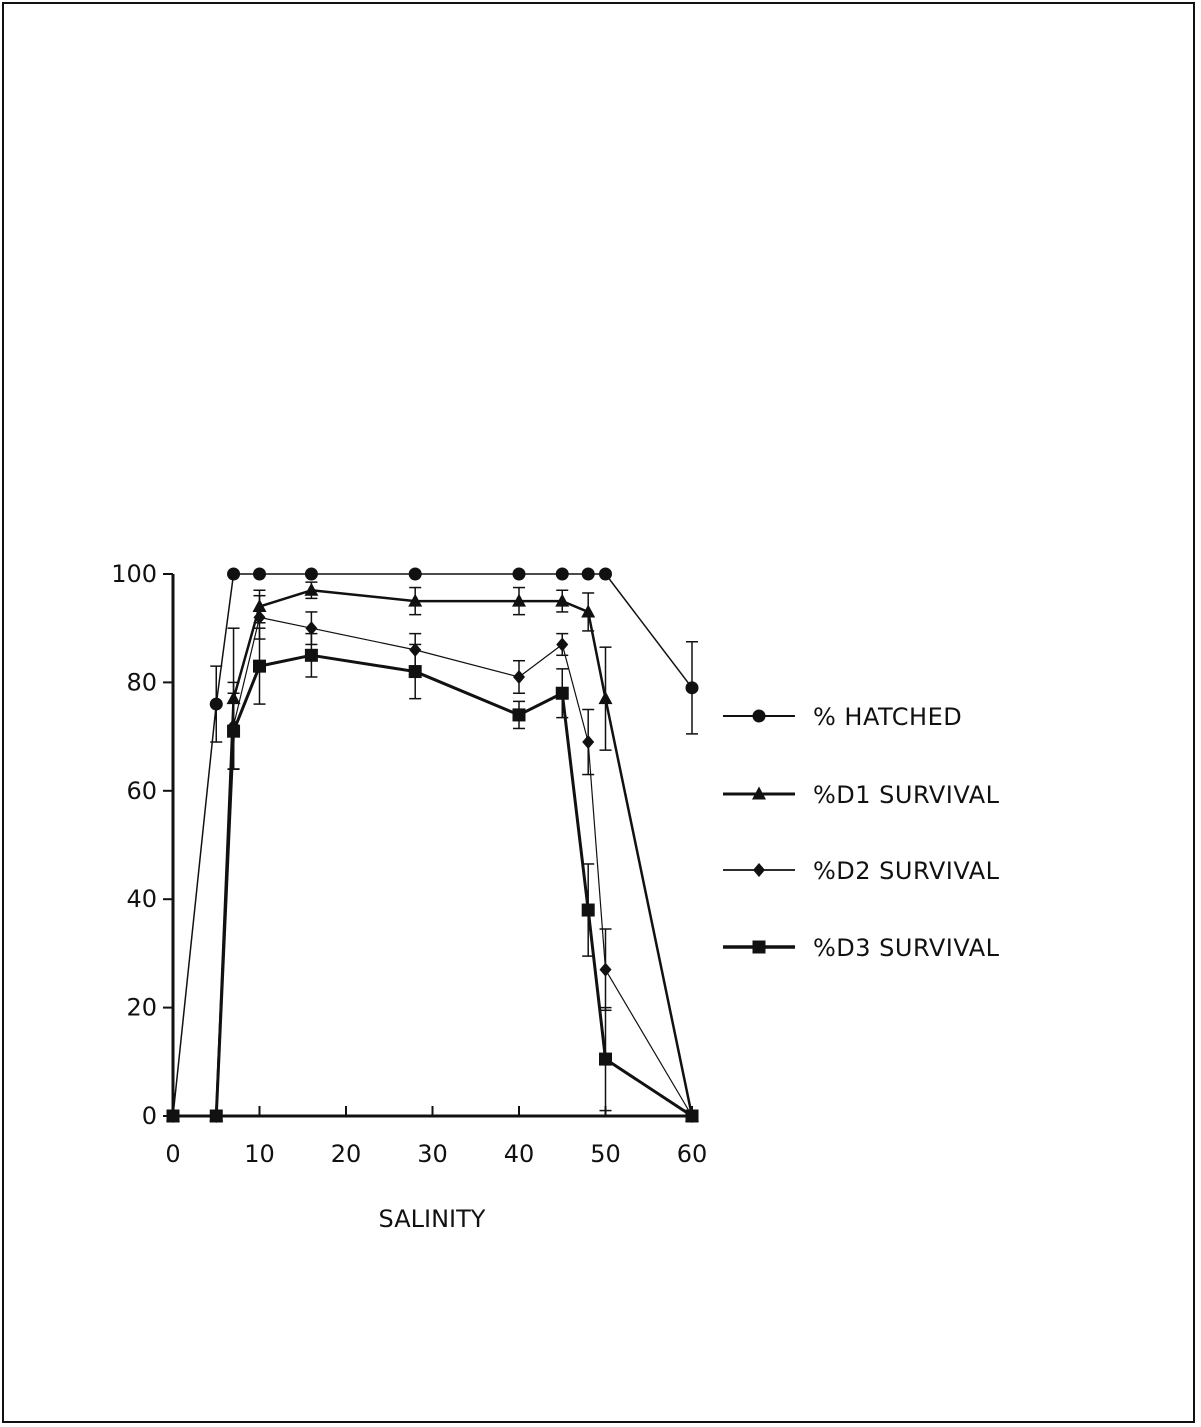 This screenshot has width=1201, height=1427. What do you see at coordinates (141, 1008) in the screenshot?
I see `y-tick-label: 20` at bounding box center [141, 1008].